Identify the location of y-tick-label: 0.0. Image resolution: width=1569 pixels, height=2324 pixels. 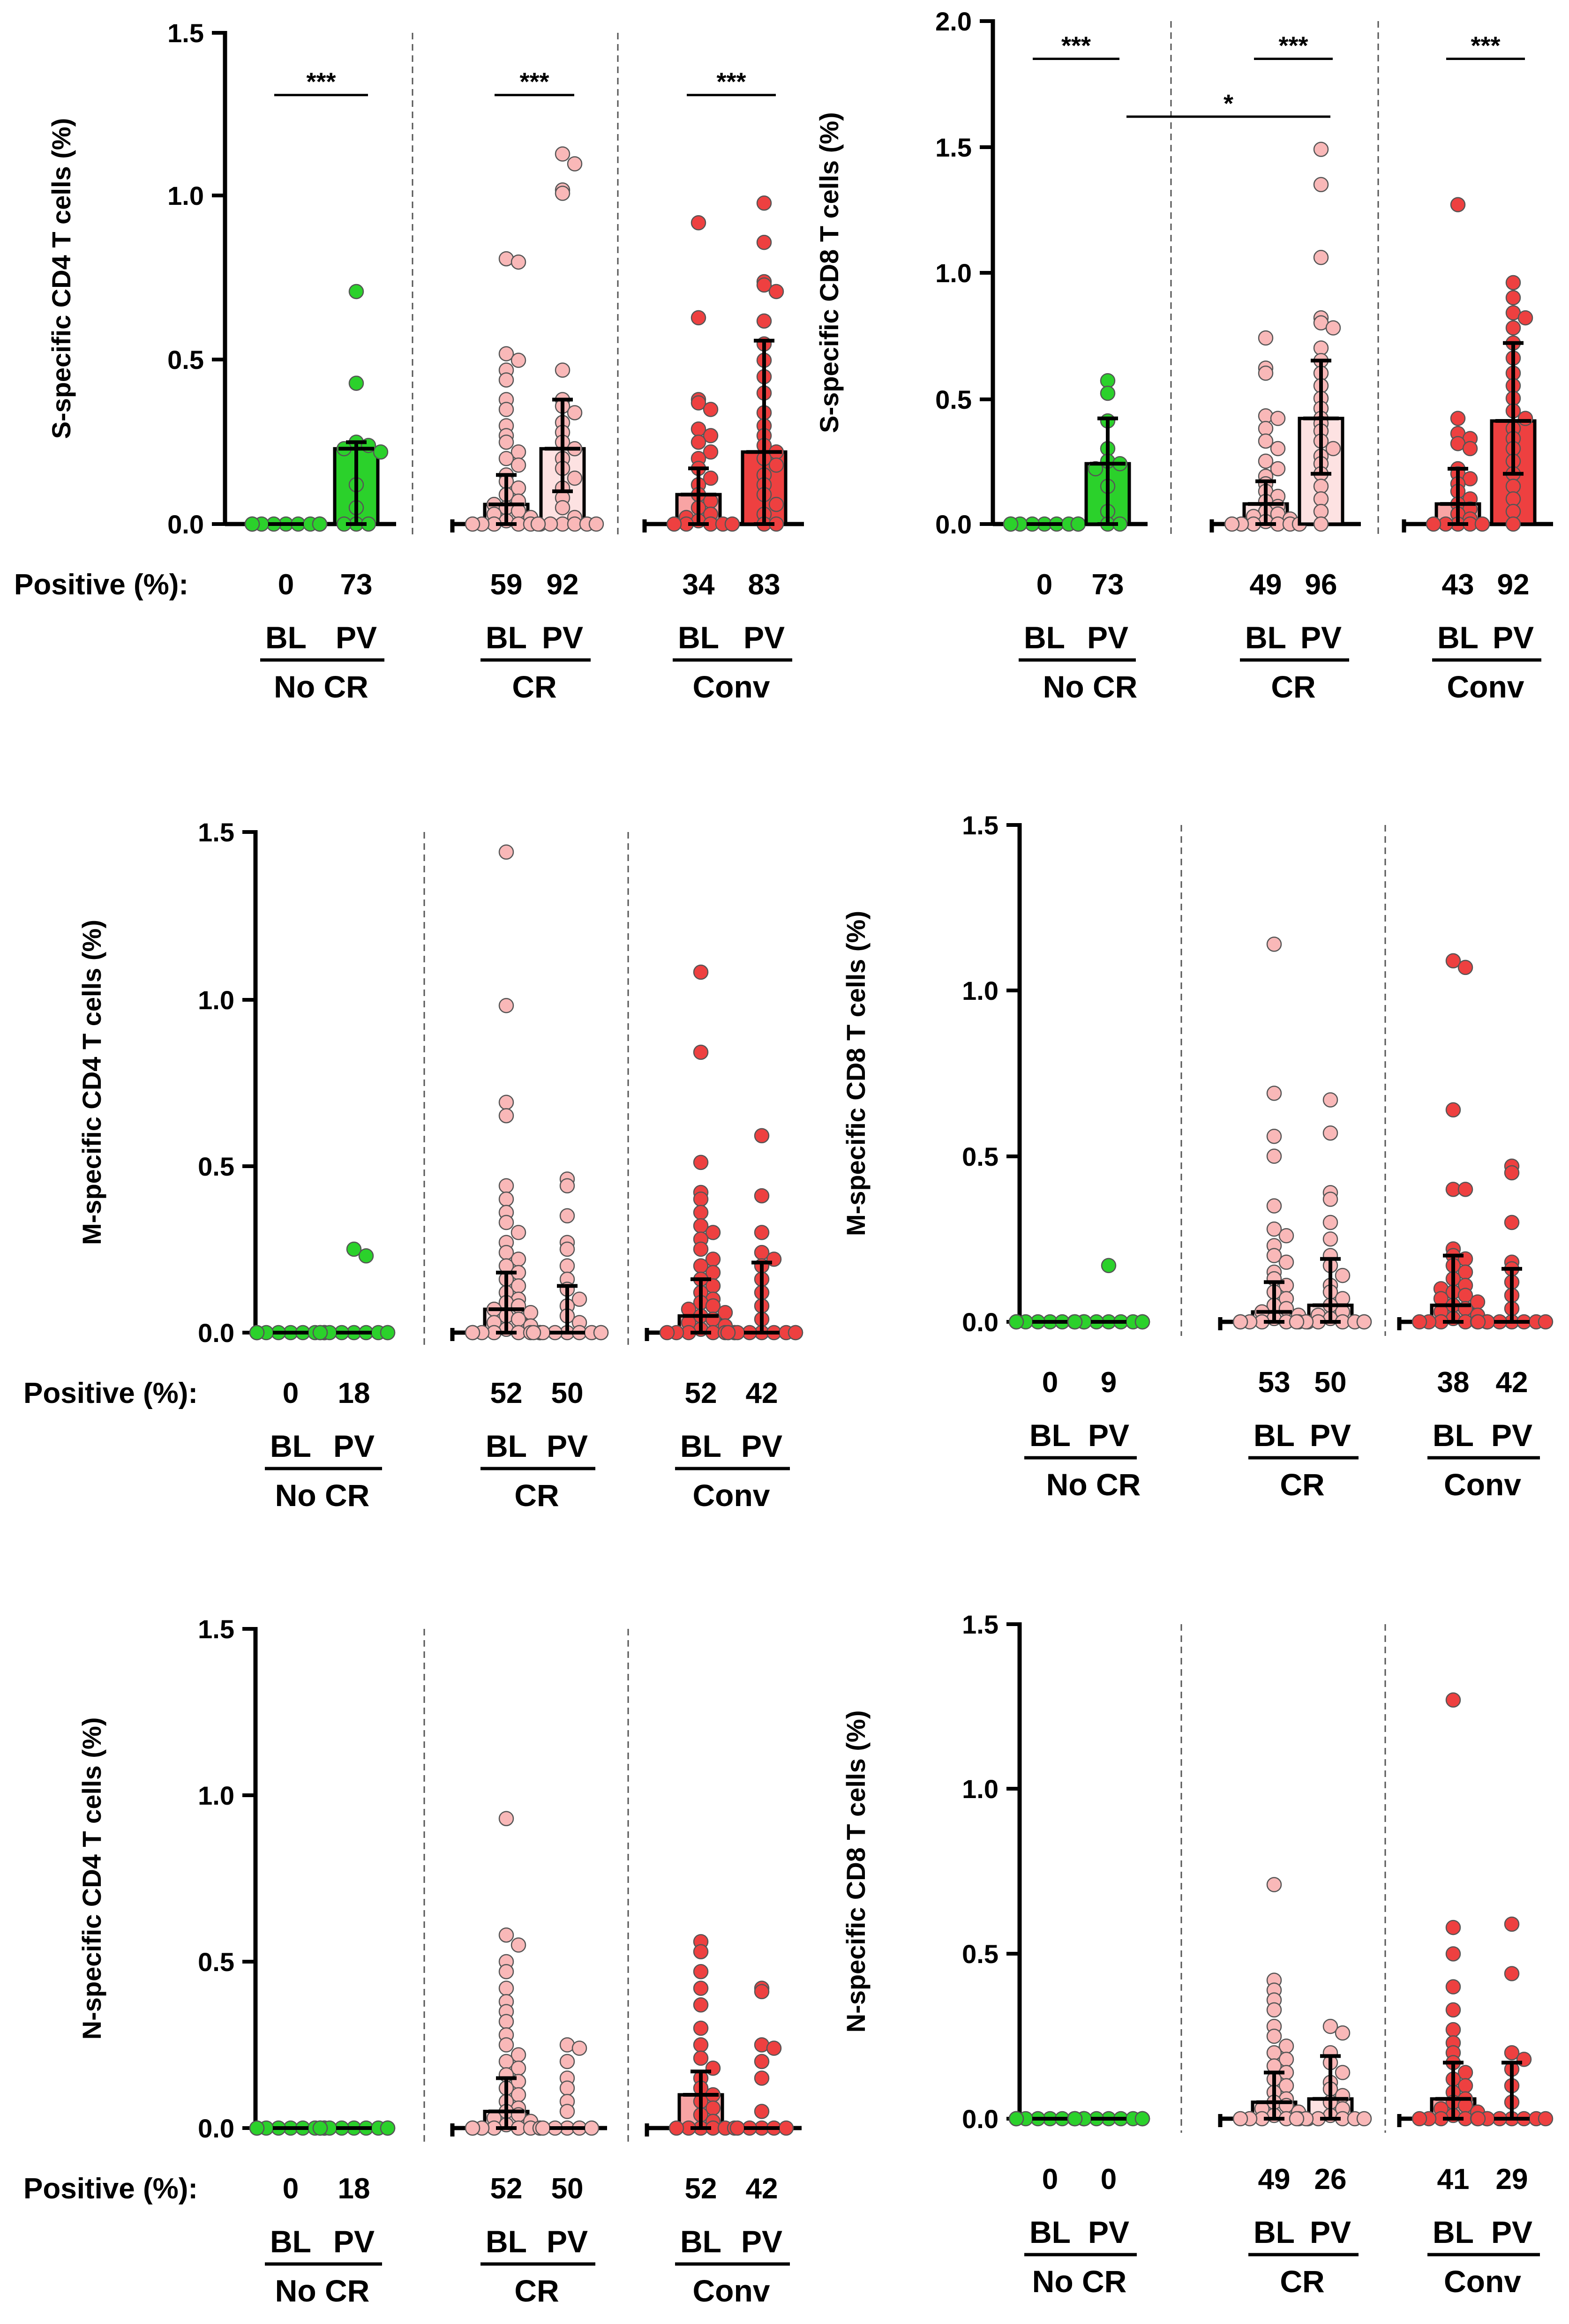
(216, 2129).